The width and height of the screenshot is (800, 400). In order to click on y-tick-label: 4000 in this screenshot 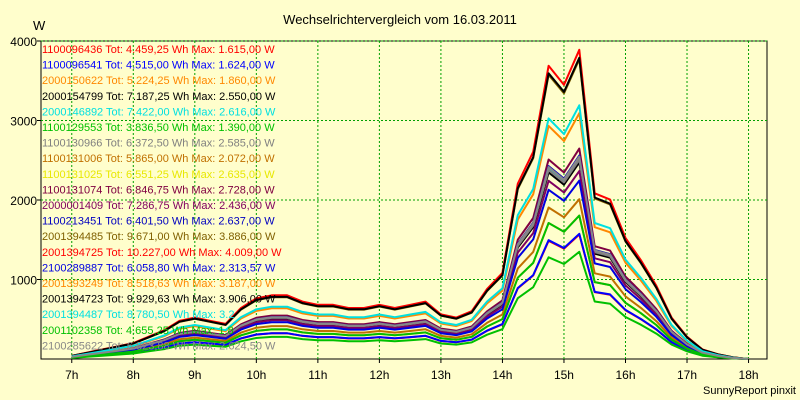, I will do `click(23, 42)`.